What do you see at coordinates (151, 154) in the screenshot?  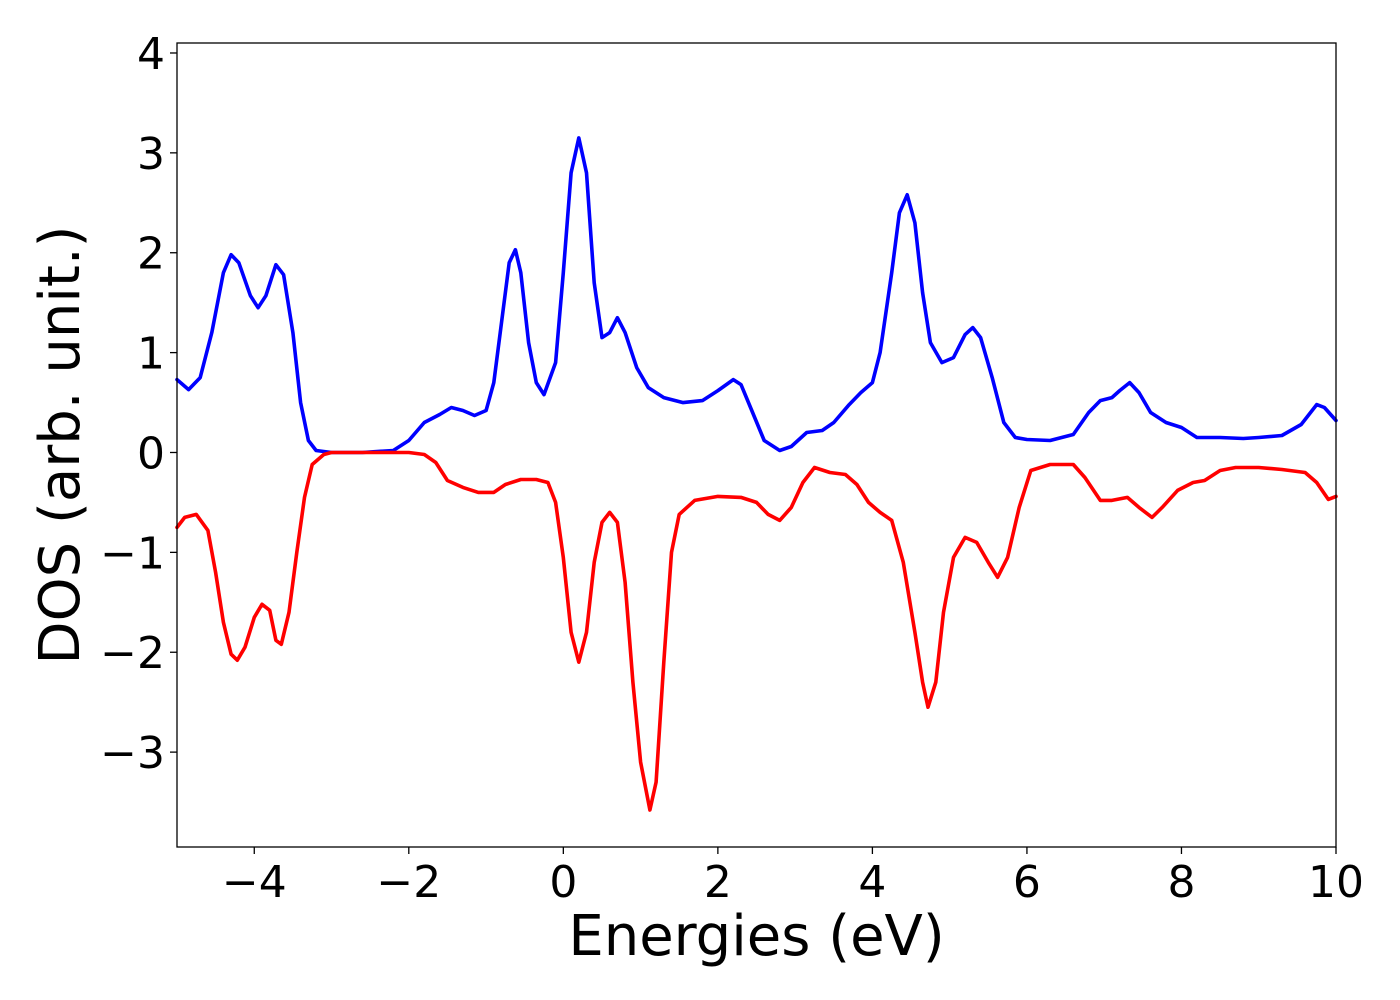 I see `y-tick-label: 3` at bounding box center [151, 154].